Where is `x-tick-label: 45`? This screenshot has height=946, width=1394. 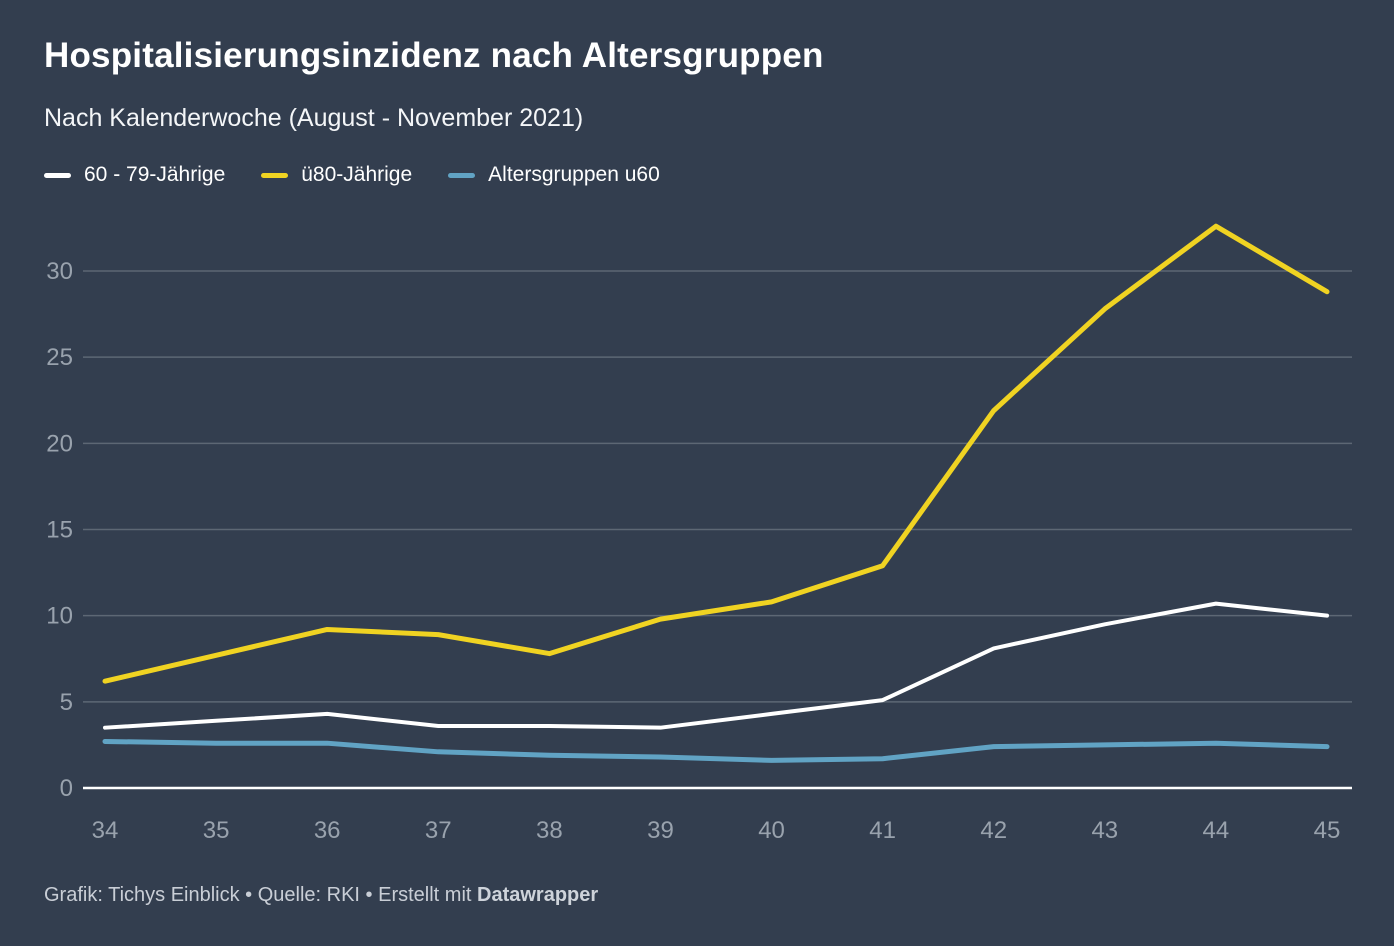 x-tick-label: 45 is located at coordinates (1327, 830).